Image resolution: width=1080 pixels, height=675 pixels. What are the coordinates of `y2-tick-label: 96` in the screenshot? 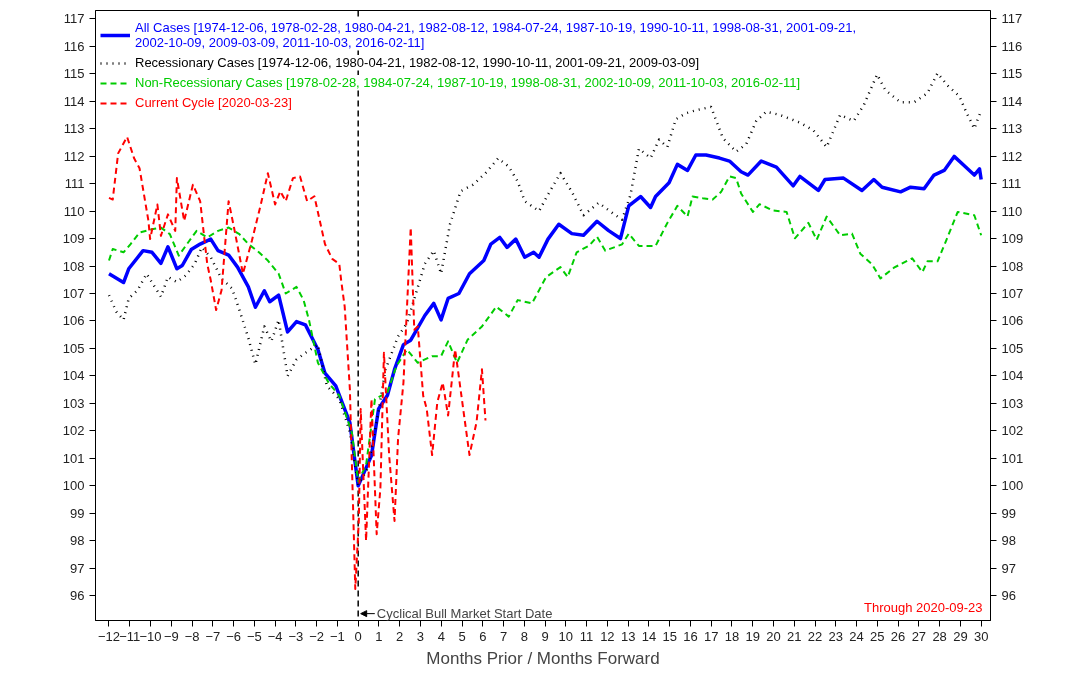 It's located at (1008, 596).